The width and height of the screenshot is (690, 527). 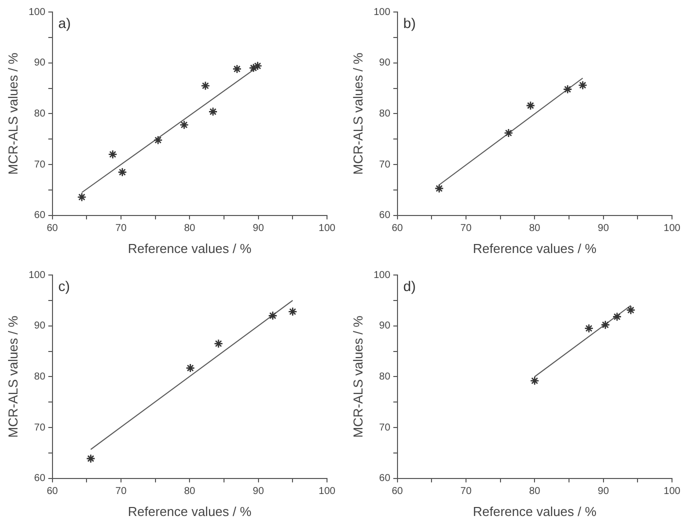 I want to click on chart-title: a), so click(x=64, y=22).